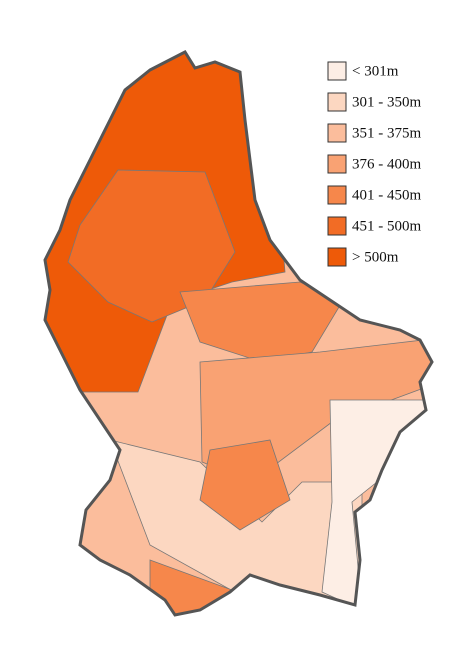 The width and height of the screenshot is (474, 655). I want to click on legend-label: 351 - 375m, so click(386, 133).